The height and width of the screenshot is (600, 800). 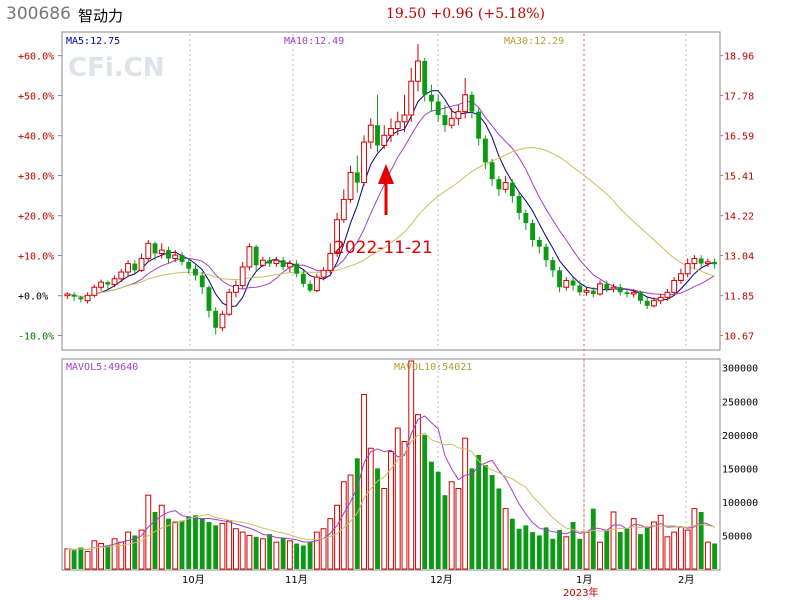 What do you see at coordinates (739, 337) in the screenshot?
I see `right-tick-label: 10.67` at bounding box center [739, 337].